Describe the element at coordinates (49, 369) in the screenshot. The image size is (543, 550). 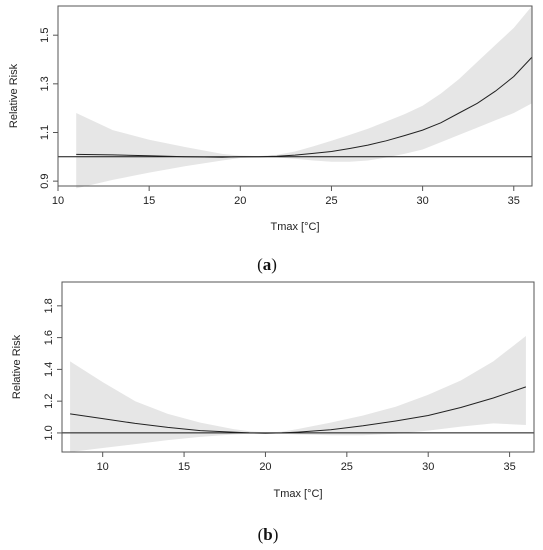
I see `y-tick-label: 1.4` at that location.